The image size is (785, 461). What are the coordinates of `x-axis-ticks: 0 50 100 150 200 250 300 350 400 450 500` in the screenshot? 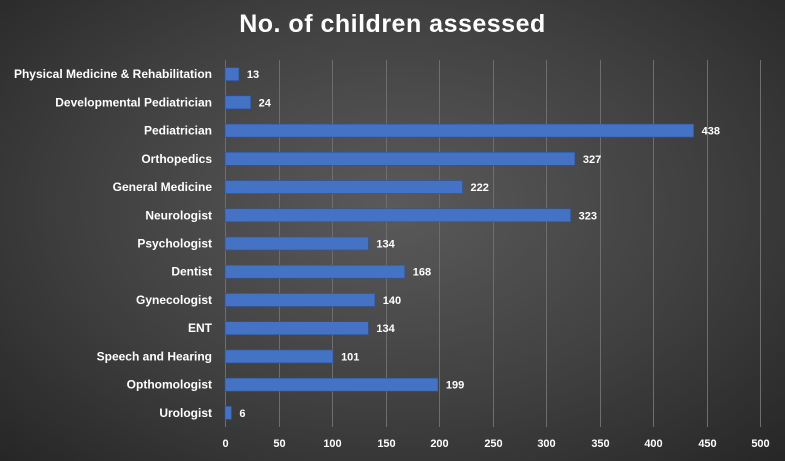 It's located at (495, 444).